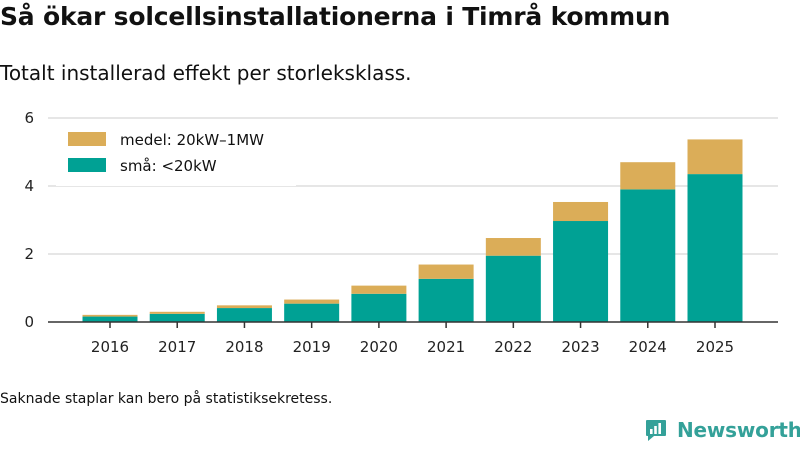  I want to click on bar-medium-2018, so click(244, 307).